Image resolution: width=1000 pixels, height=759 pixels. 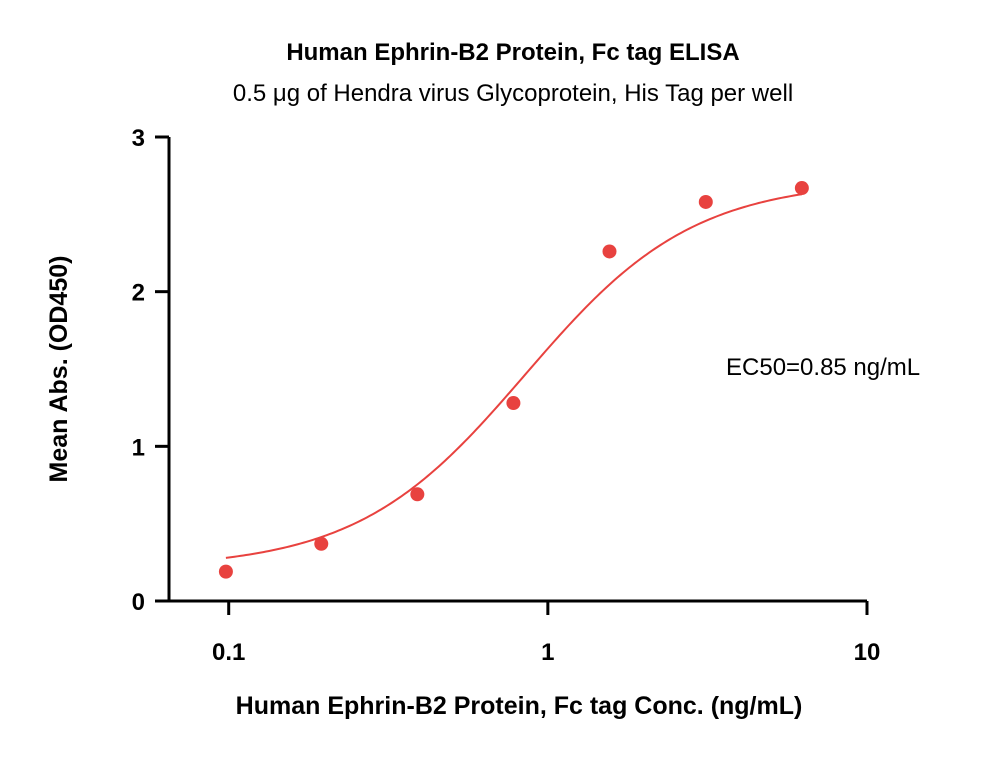 I want to click on y-axis-label: Mean Abs. (OD450), so click(x=59, y=369).